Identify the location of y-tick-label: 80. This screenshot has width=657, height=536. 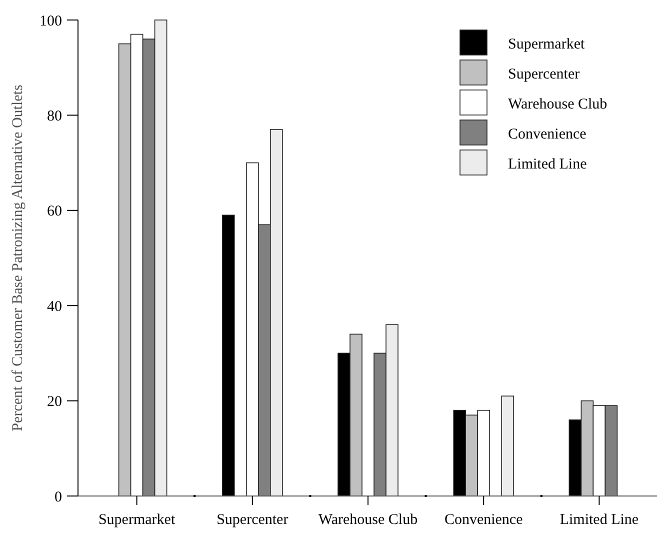
(54, 116).